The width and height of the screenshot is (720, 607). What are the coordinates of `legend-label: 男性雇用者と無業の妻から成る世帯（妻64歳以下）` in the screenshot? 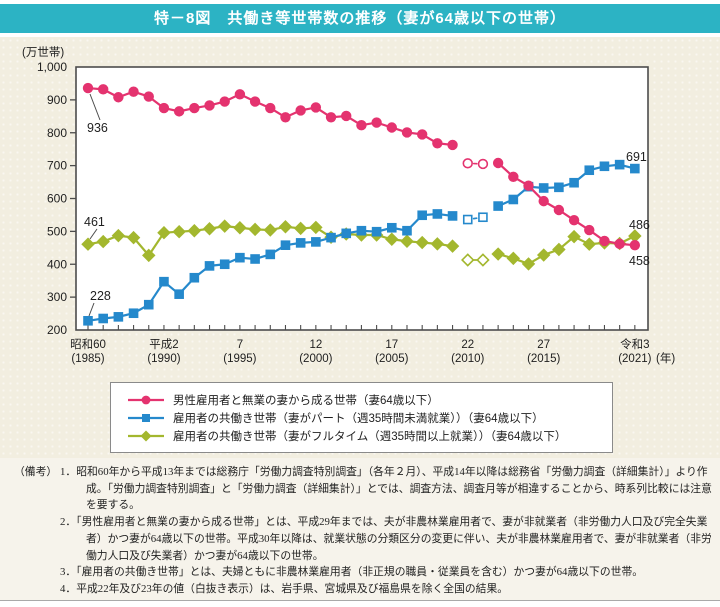 It's located at (306, 401).